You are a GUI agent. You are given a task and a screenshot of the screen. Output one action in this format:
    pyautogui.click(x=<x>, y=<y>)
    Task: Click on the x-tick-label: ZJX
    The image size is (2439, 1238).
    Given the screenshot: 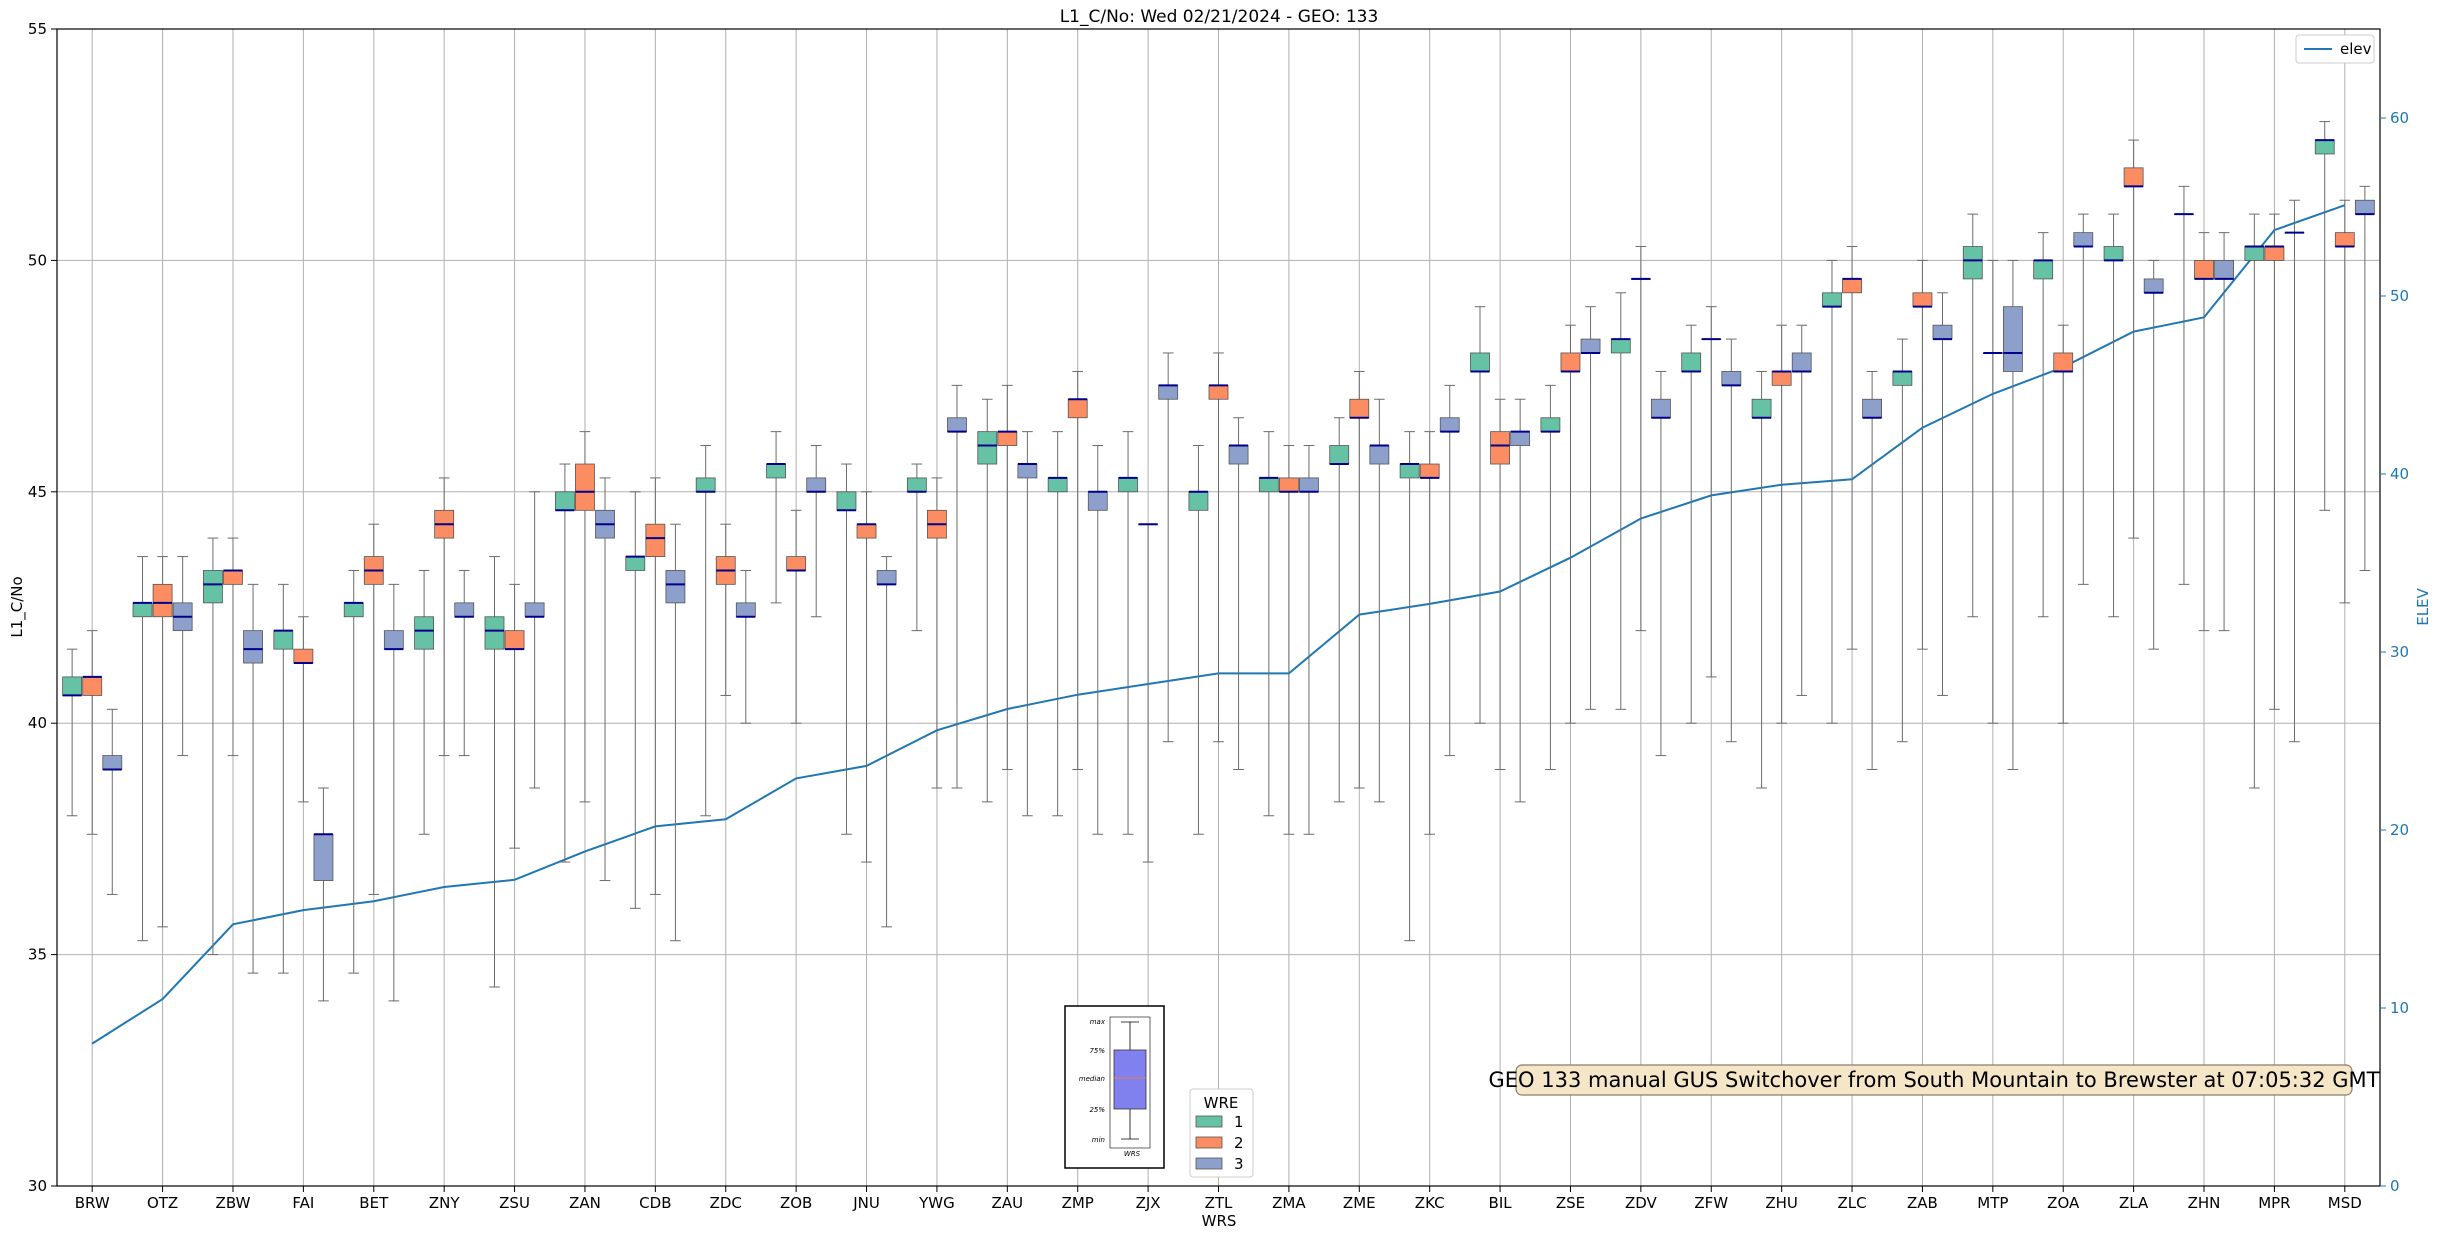 What is the action you would take?
    pyautogui.click(x=1148, y=1203)
    